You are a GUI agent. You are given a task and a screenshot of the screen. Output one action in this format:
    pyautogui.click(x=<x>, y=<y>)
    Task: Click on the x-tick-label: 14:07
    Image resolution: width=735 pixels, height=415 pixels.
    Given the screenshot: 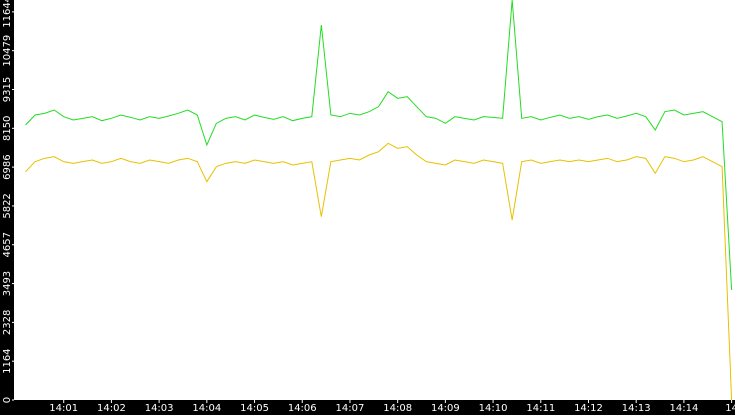 What is the action you would take?
    pyautogui.click(x=350, y=408)
    